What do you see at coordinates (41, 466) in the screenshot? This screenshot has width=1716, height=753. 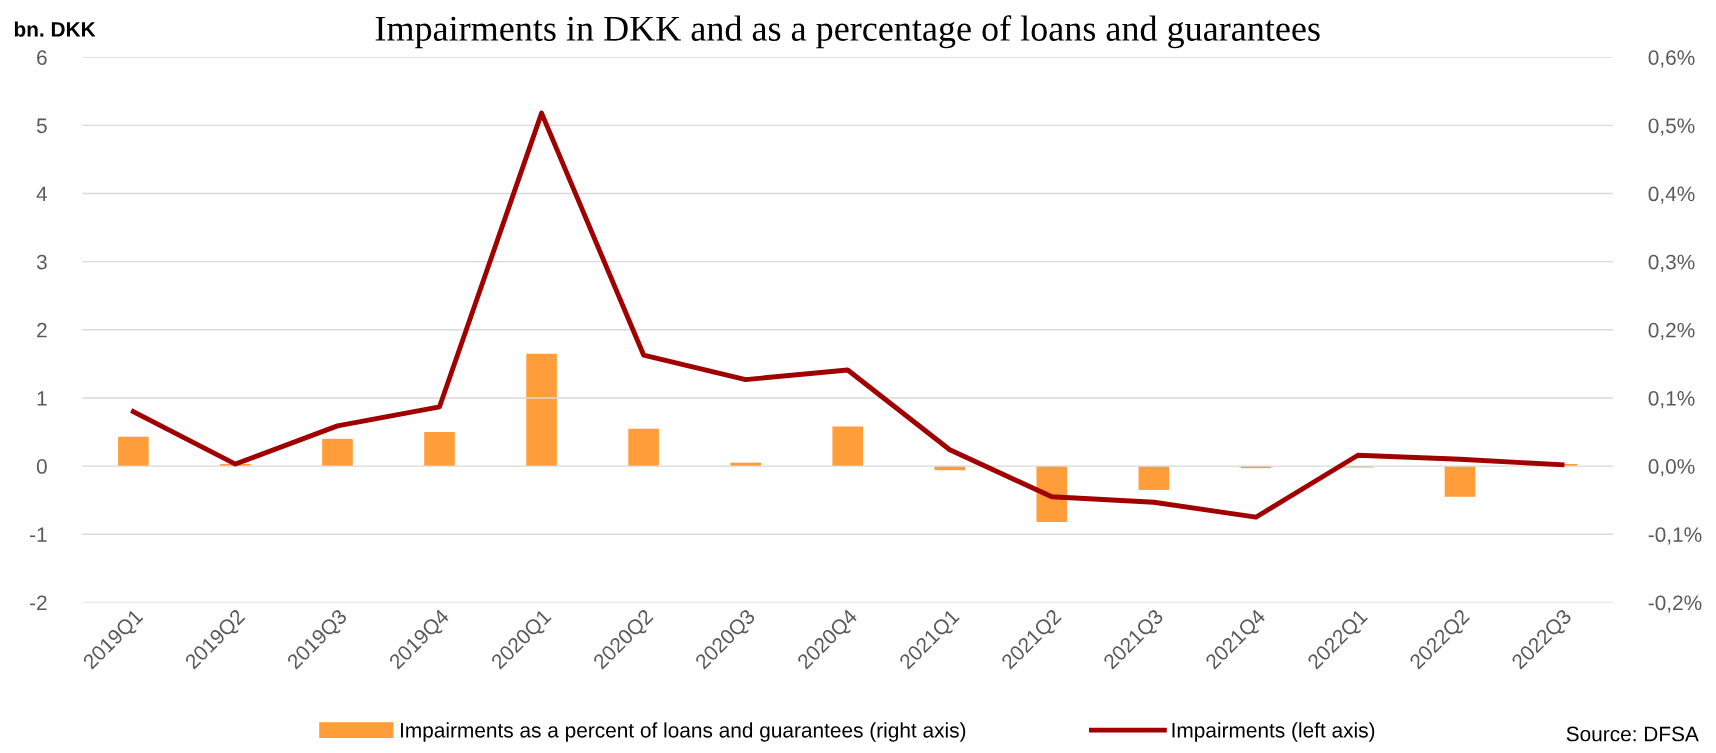 I see `y-tick-label: 0` at bounding box center [41, 466].